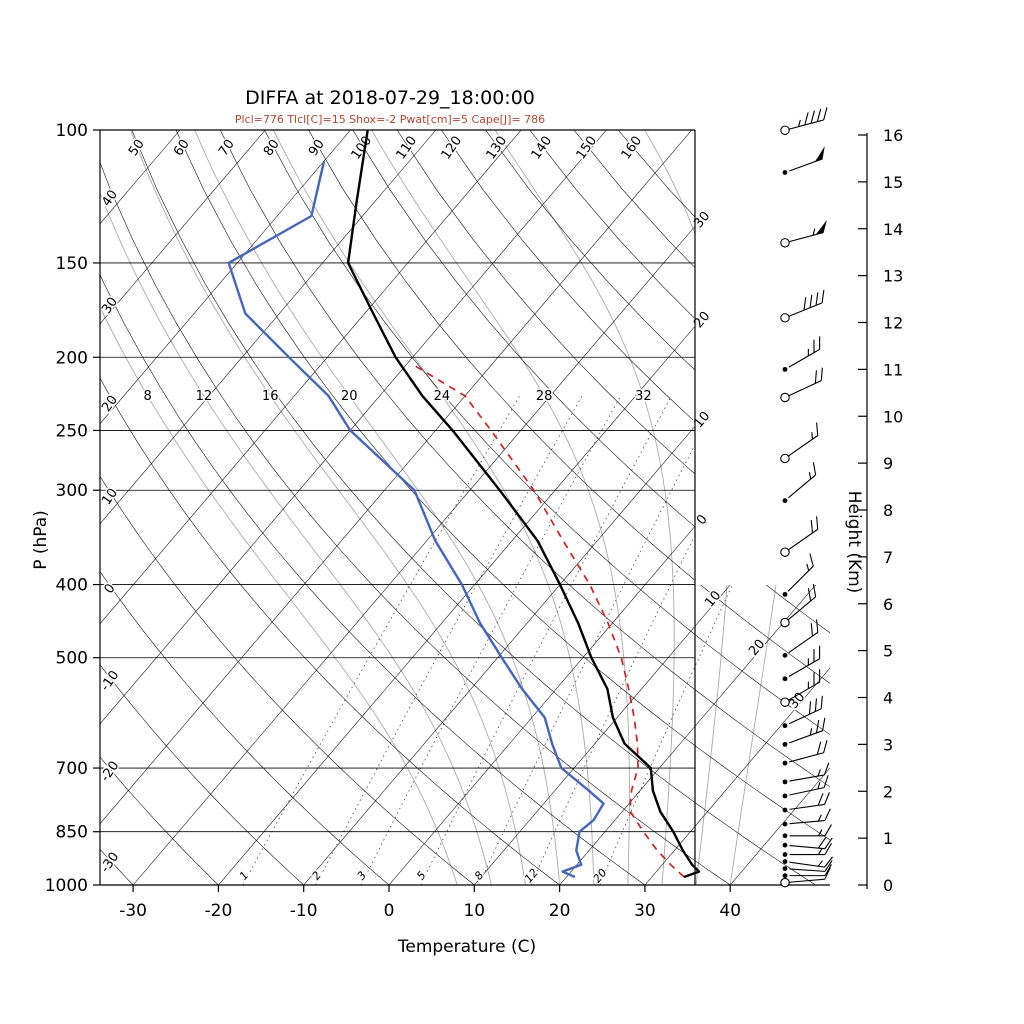  Describe the element at coordinates (542, 148) in the screenshot. I see `svg-text: 140` at that location.